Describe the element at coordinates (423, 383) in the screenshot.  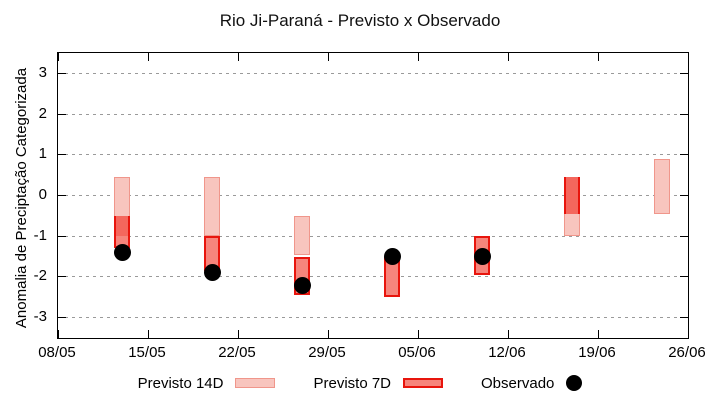
I see `previsto-7d-swatch-icon` at that location.